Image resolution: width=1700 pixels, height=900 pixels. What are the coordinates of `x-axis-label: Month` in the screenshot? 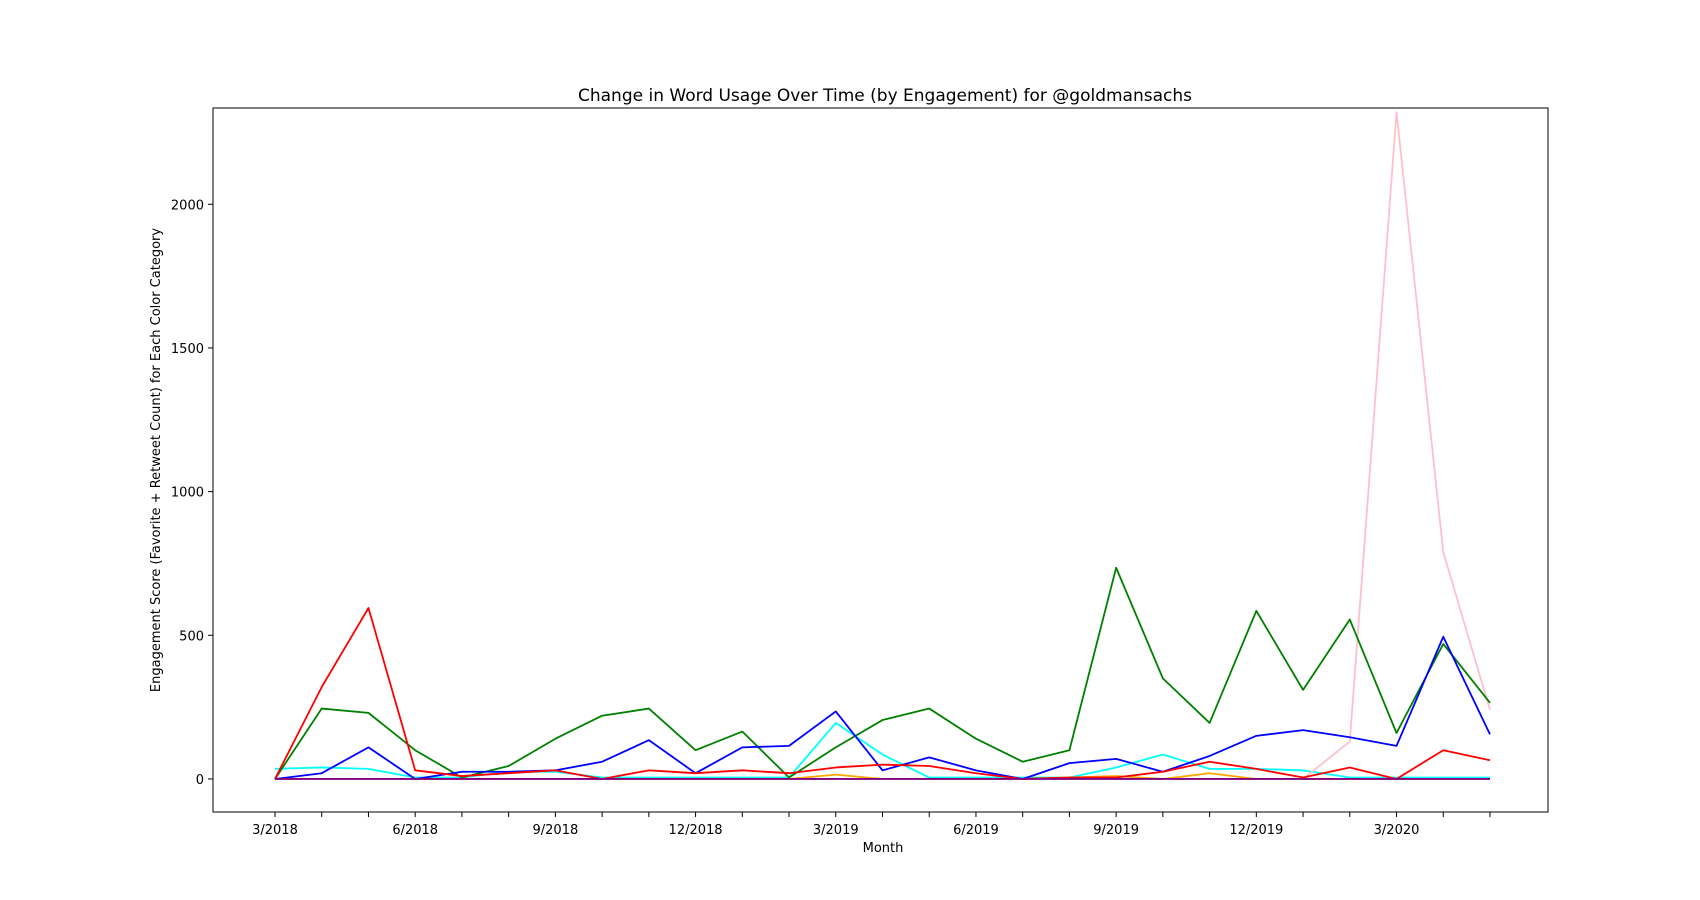 It's located at (883, 848).